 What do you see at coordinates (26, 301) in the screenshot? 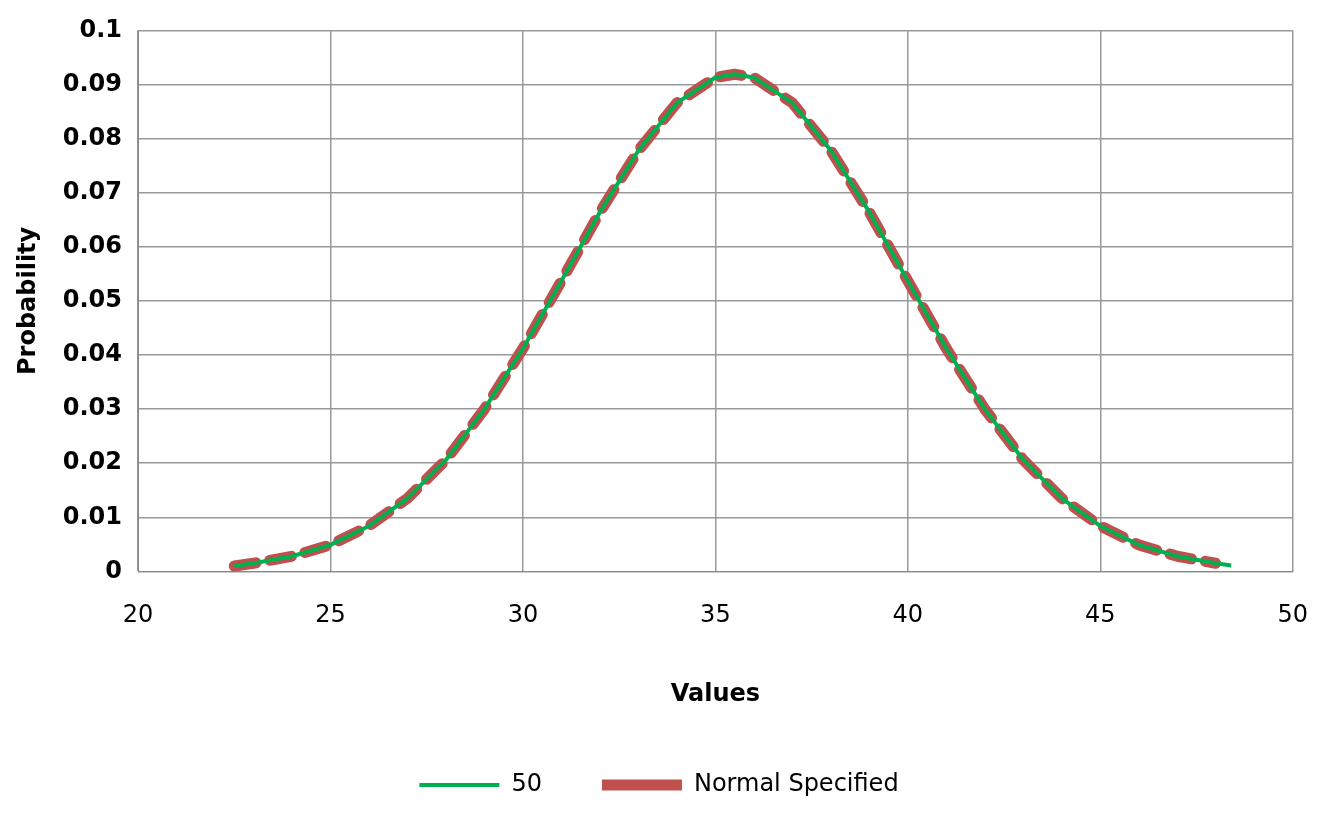
I see `y-axis-title: Probability` at bounding box center [26, 301].